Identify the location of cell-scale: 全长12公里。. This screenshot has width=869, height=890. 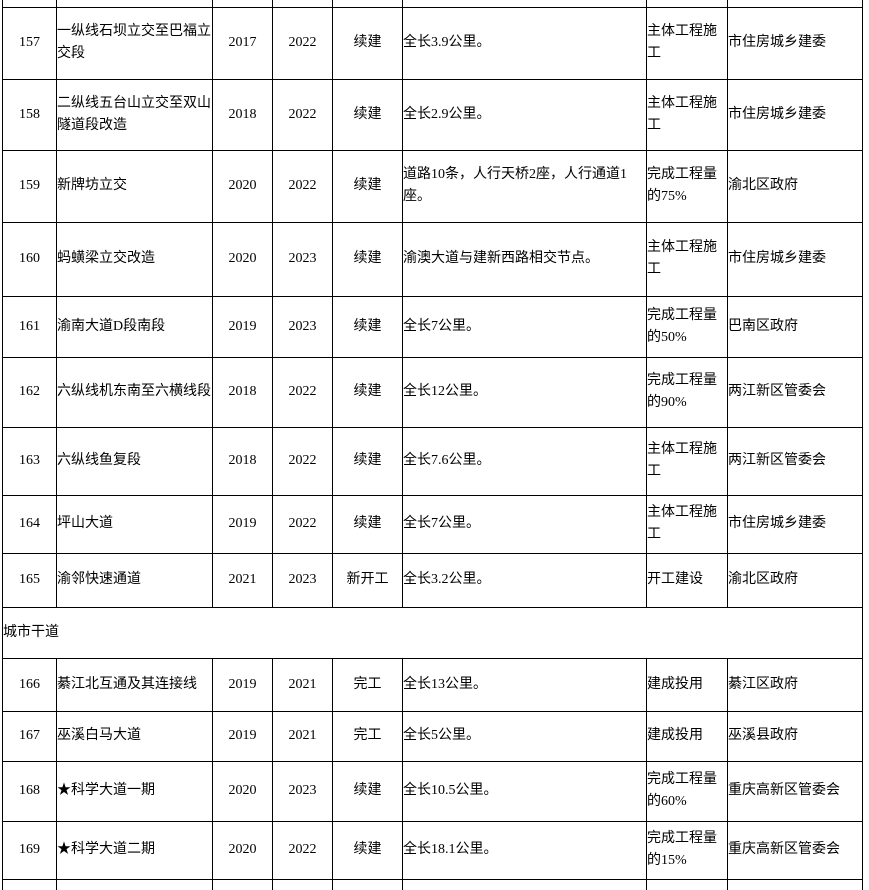
(524, 392).